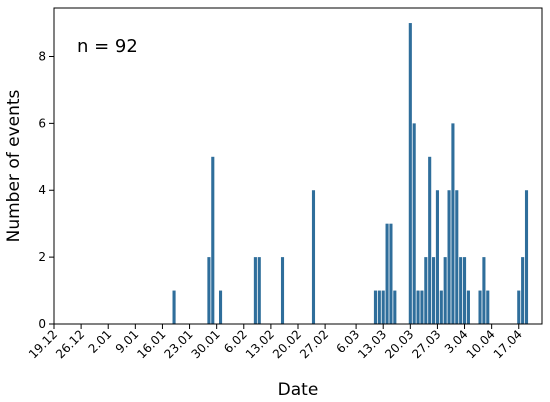  What do you see at coordinates (298, 390) in the screenshot?
I see `x-axis-label: Date` at bounding box center [298, 390].